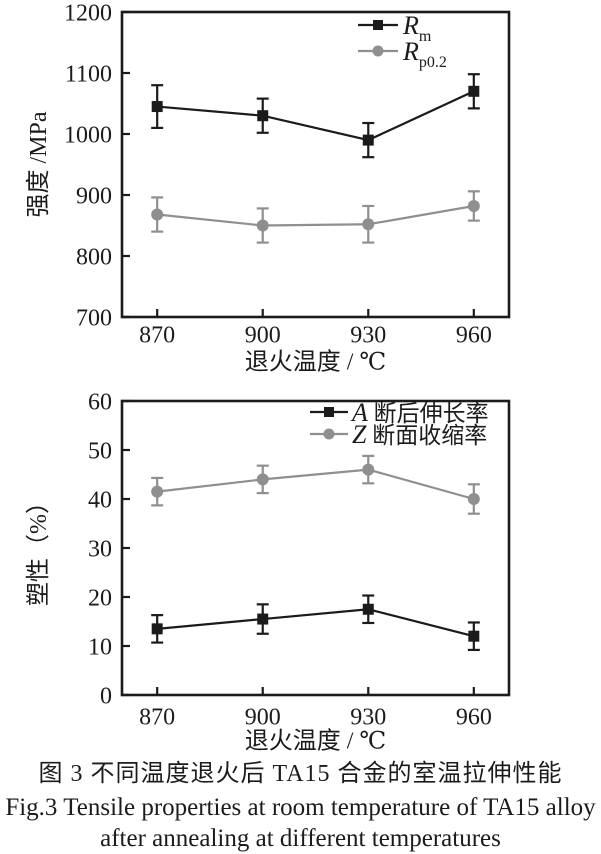 This screenshot has height=854, width=601. Describe the element at coordinates (417, 28) in the screenshot. I see `legend-label: Rm` at that location.